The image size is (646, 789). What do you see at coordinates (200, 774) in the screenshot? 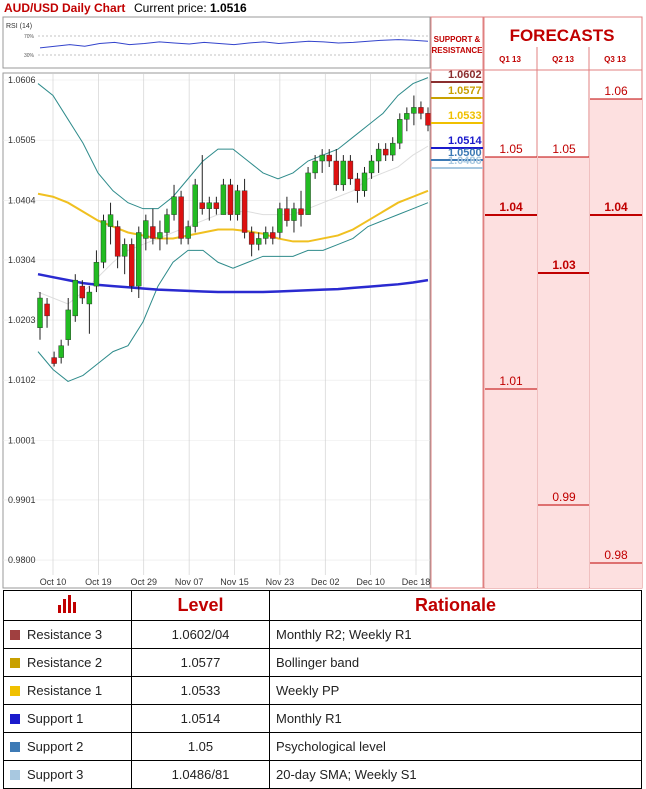
I see `level-value: 1.0486/81` at bounding box center [200, 774].